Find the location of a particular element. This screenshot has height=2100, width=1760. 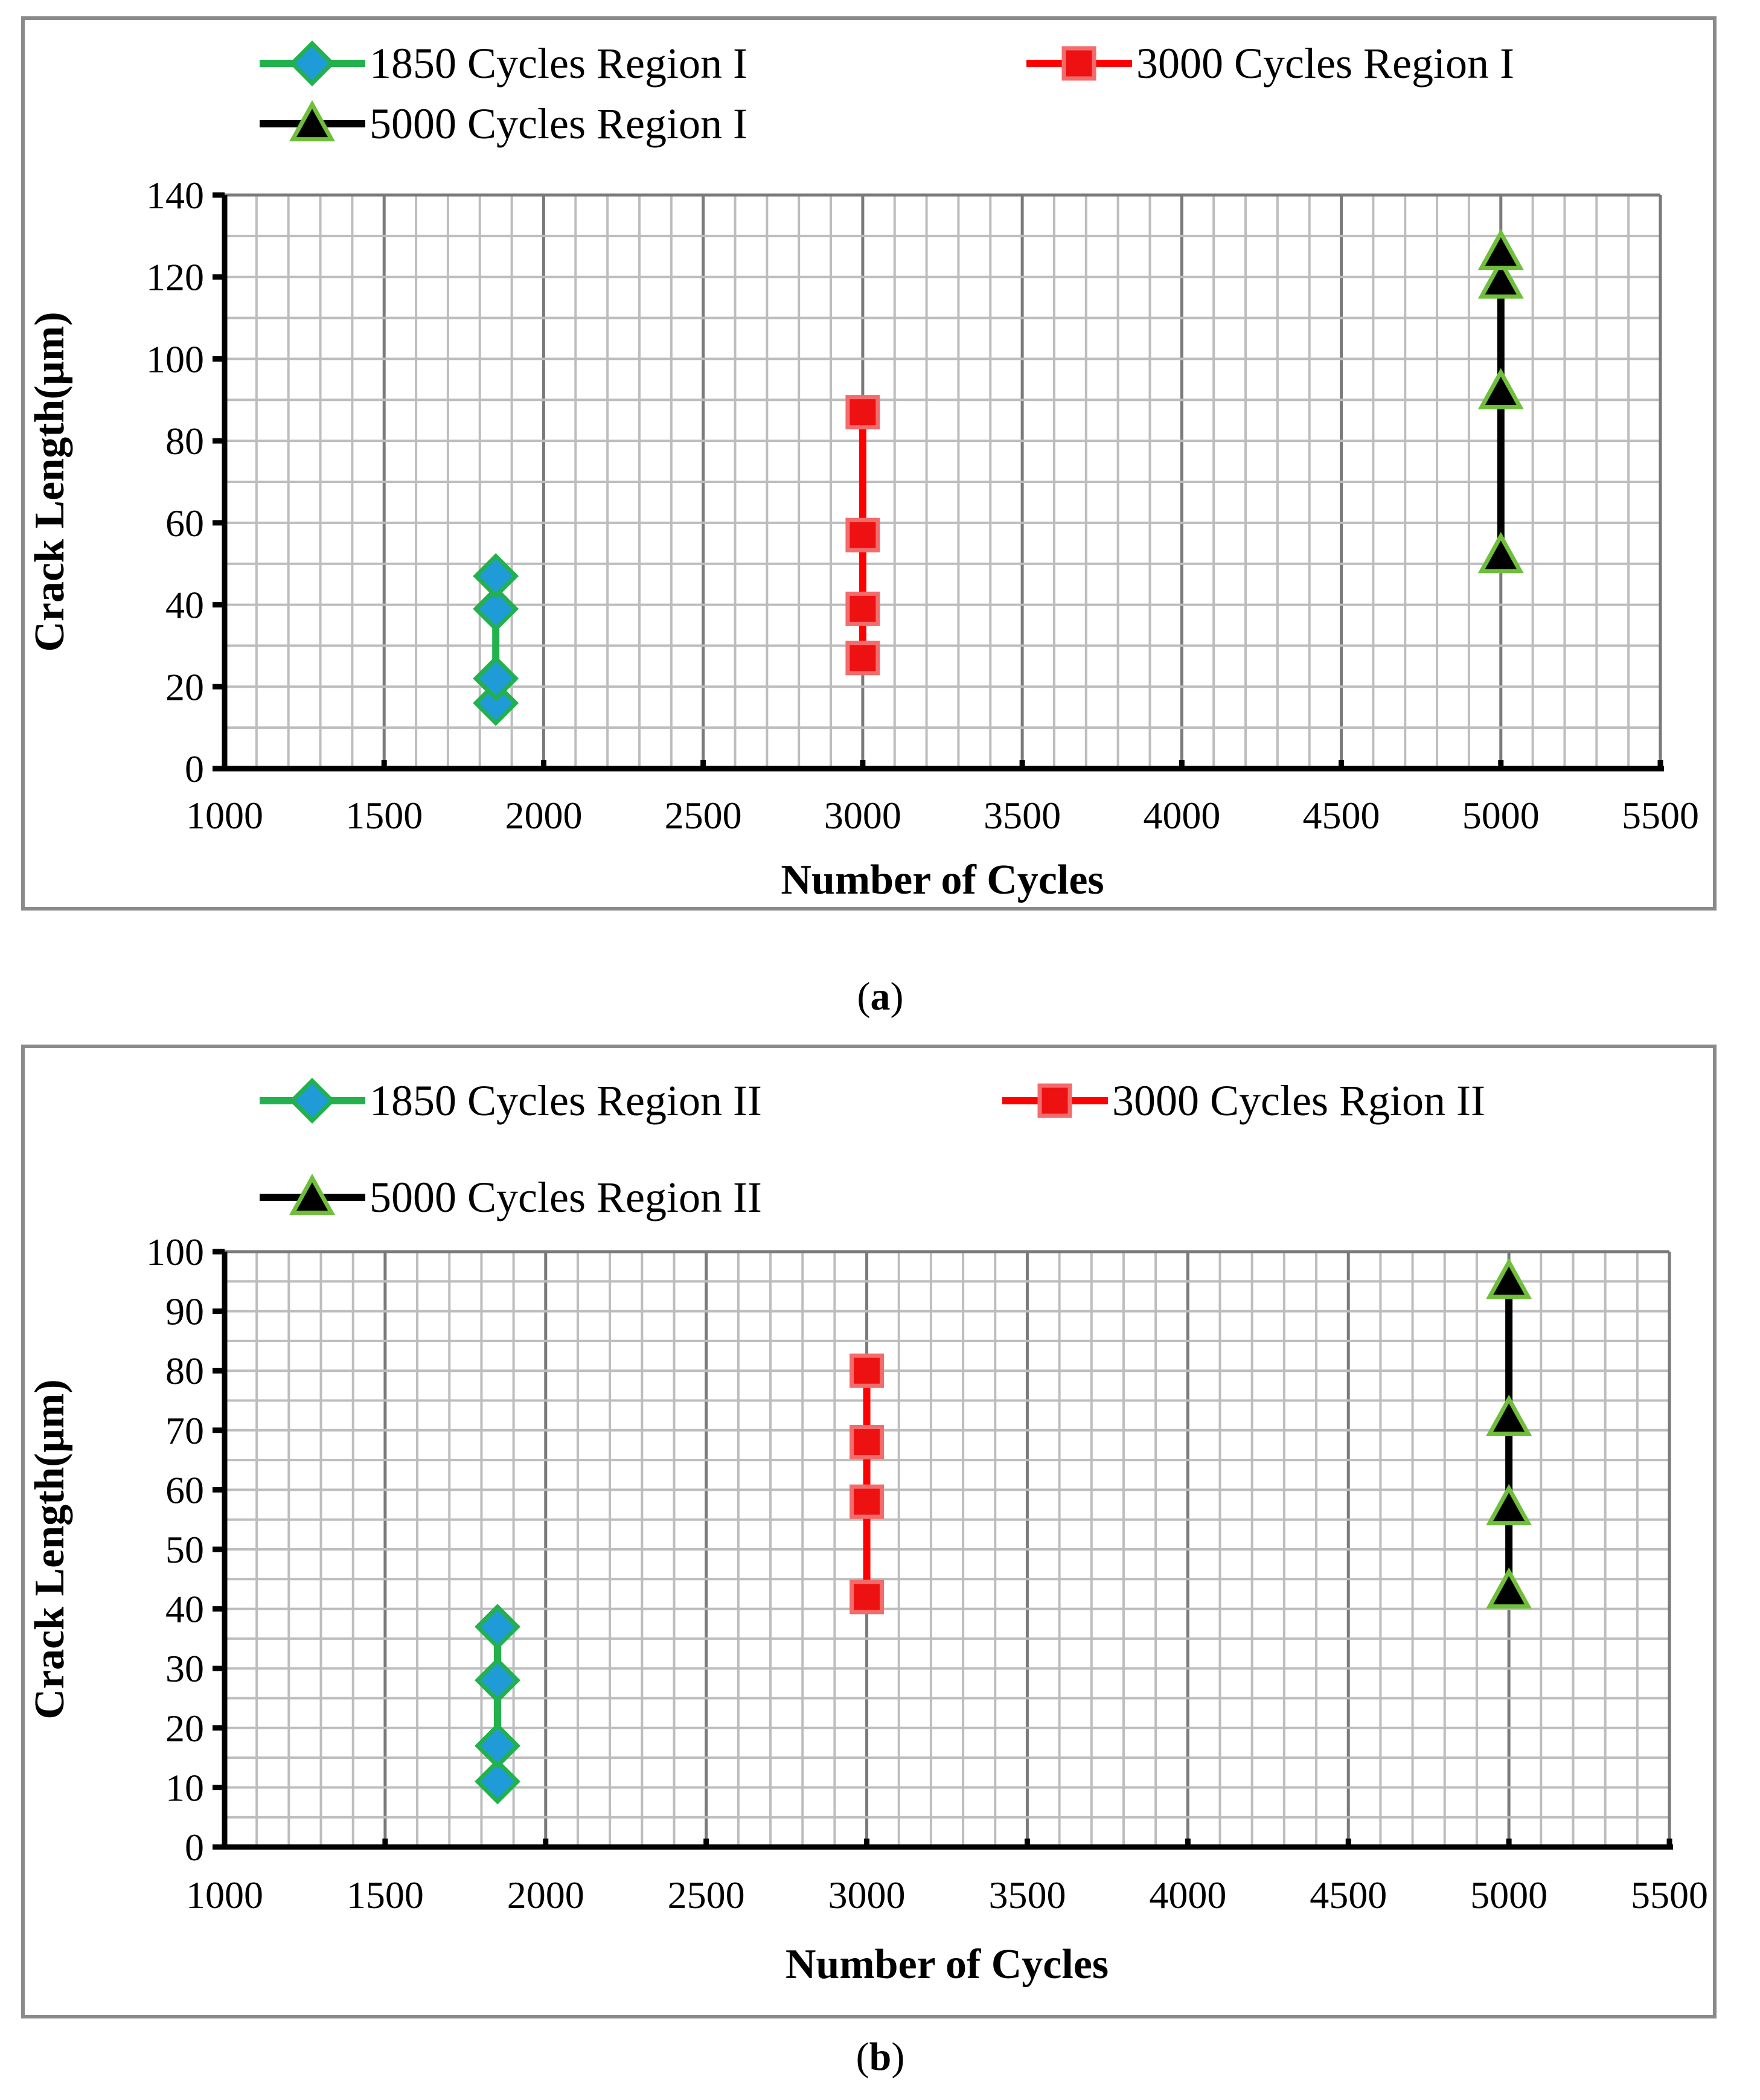

y-tick-label: 120 is located at coordinates (175, 277).